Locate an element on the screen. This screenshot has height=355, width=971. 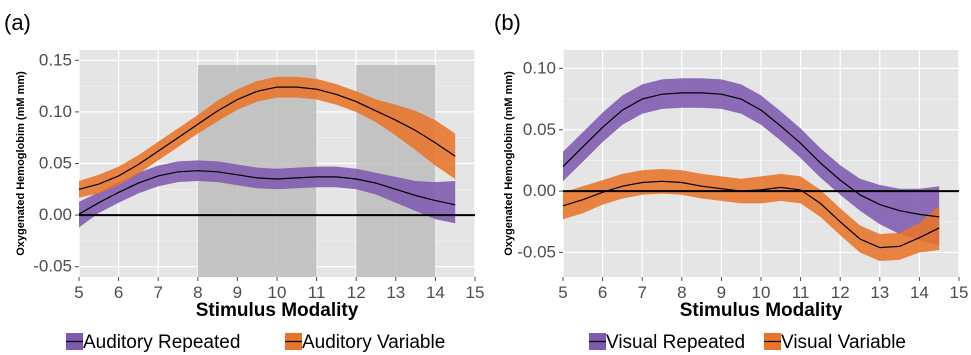
y-tick-label: 0.15 is located at coordinates (55, 59).